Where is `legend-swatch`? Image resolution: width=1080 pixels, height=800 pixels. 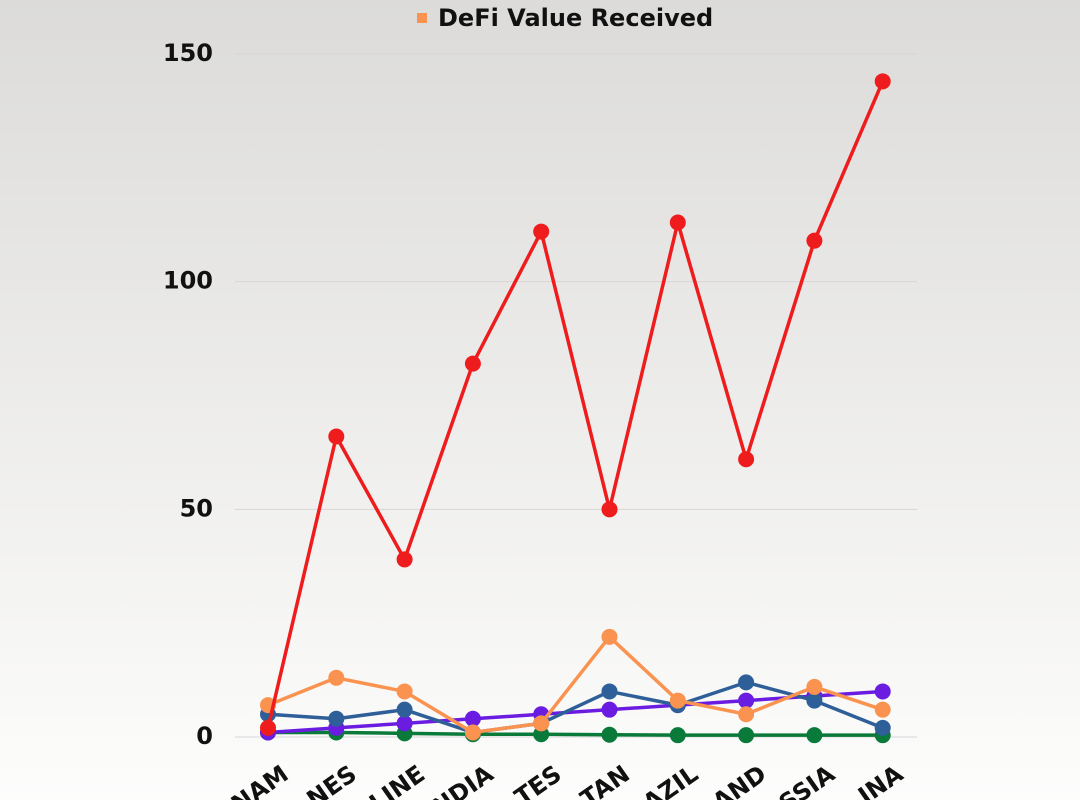
legend-swatch is located at coordinates (422, 18).